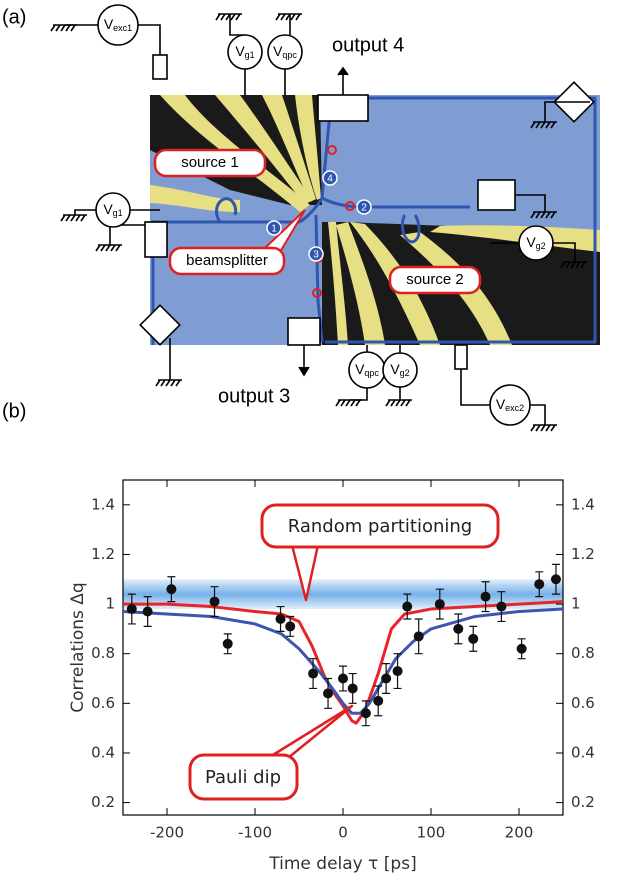  What do you see at coordinates (342, 864) in the screenshot?
I see `x-axis-label: Time delay τ [ps]` at bounding box center [342, 864].